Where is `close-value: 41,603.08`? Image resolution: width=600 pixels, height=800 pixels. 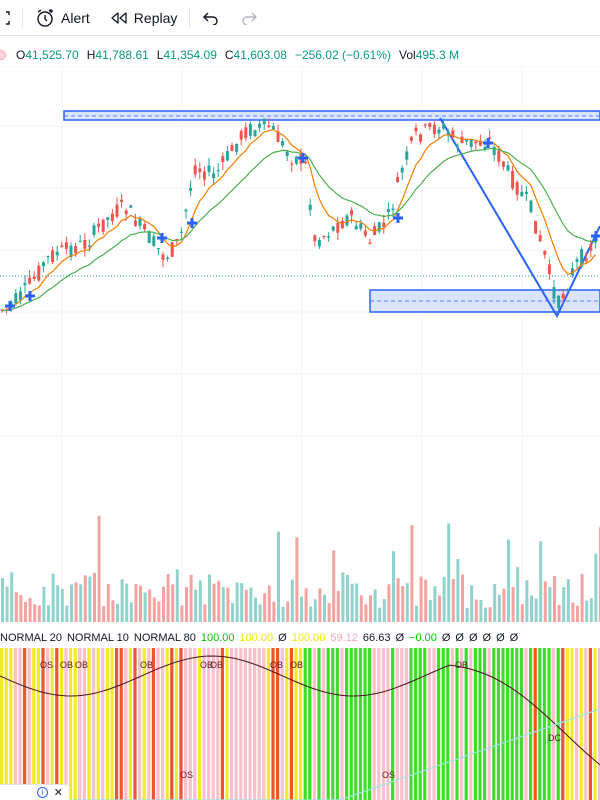
close-value: 41,603.08 is located at coordinates (260, 55).